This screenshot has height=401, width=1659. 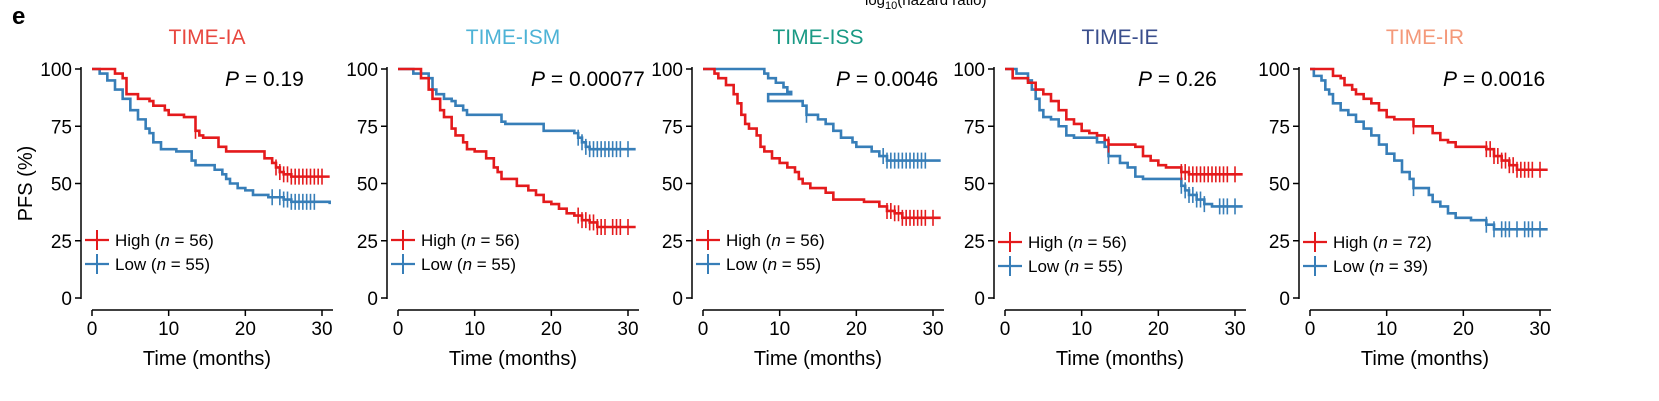 I want to click on p-value-label: P = 0.00077, so click(x=588, y=79).